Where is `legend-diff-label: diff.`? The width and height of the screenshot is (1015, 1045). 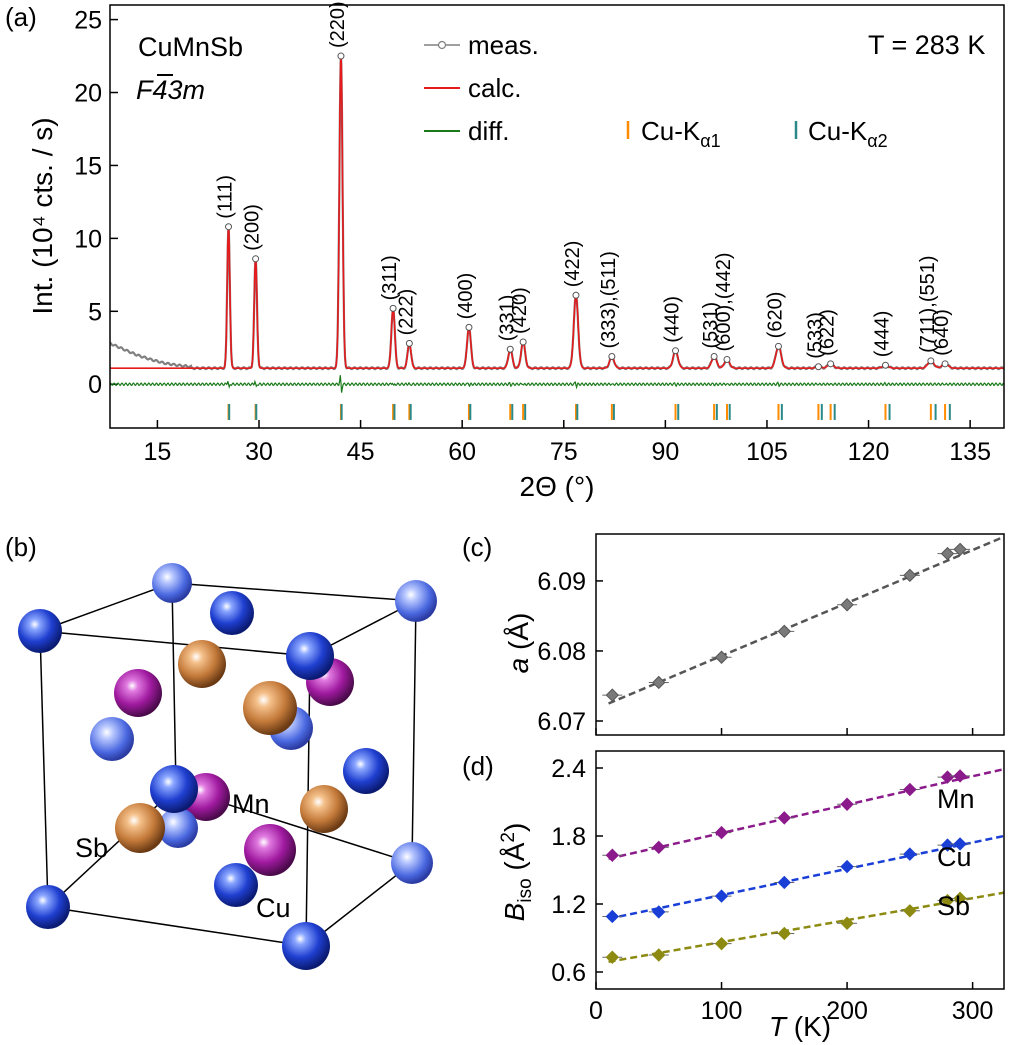
legend-diff-label: diff. is located at coordinates (488, 131).